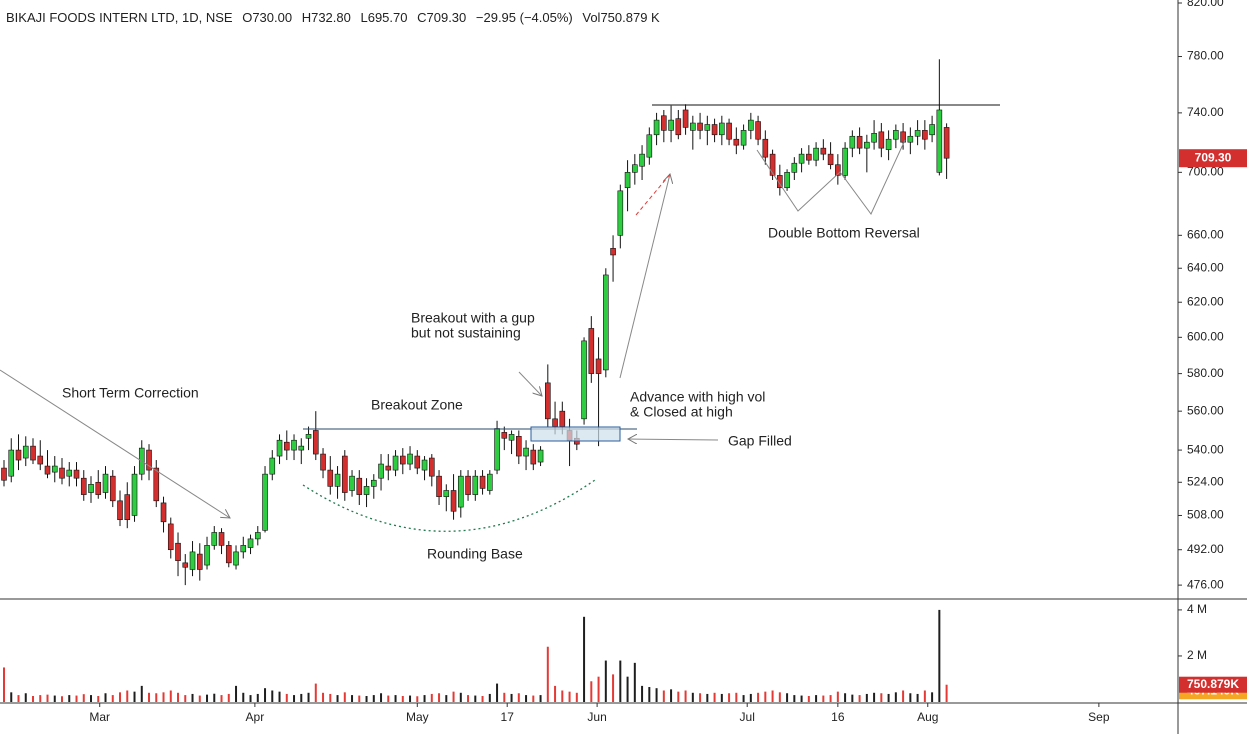 The width and height of the screenshot is (1247, 734). Describe the element at coordinates (466, 333) in the screenshot. I see `annotation: but not sustaining` at that location.